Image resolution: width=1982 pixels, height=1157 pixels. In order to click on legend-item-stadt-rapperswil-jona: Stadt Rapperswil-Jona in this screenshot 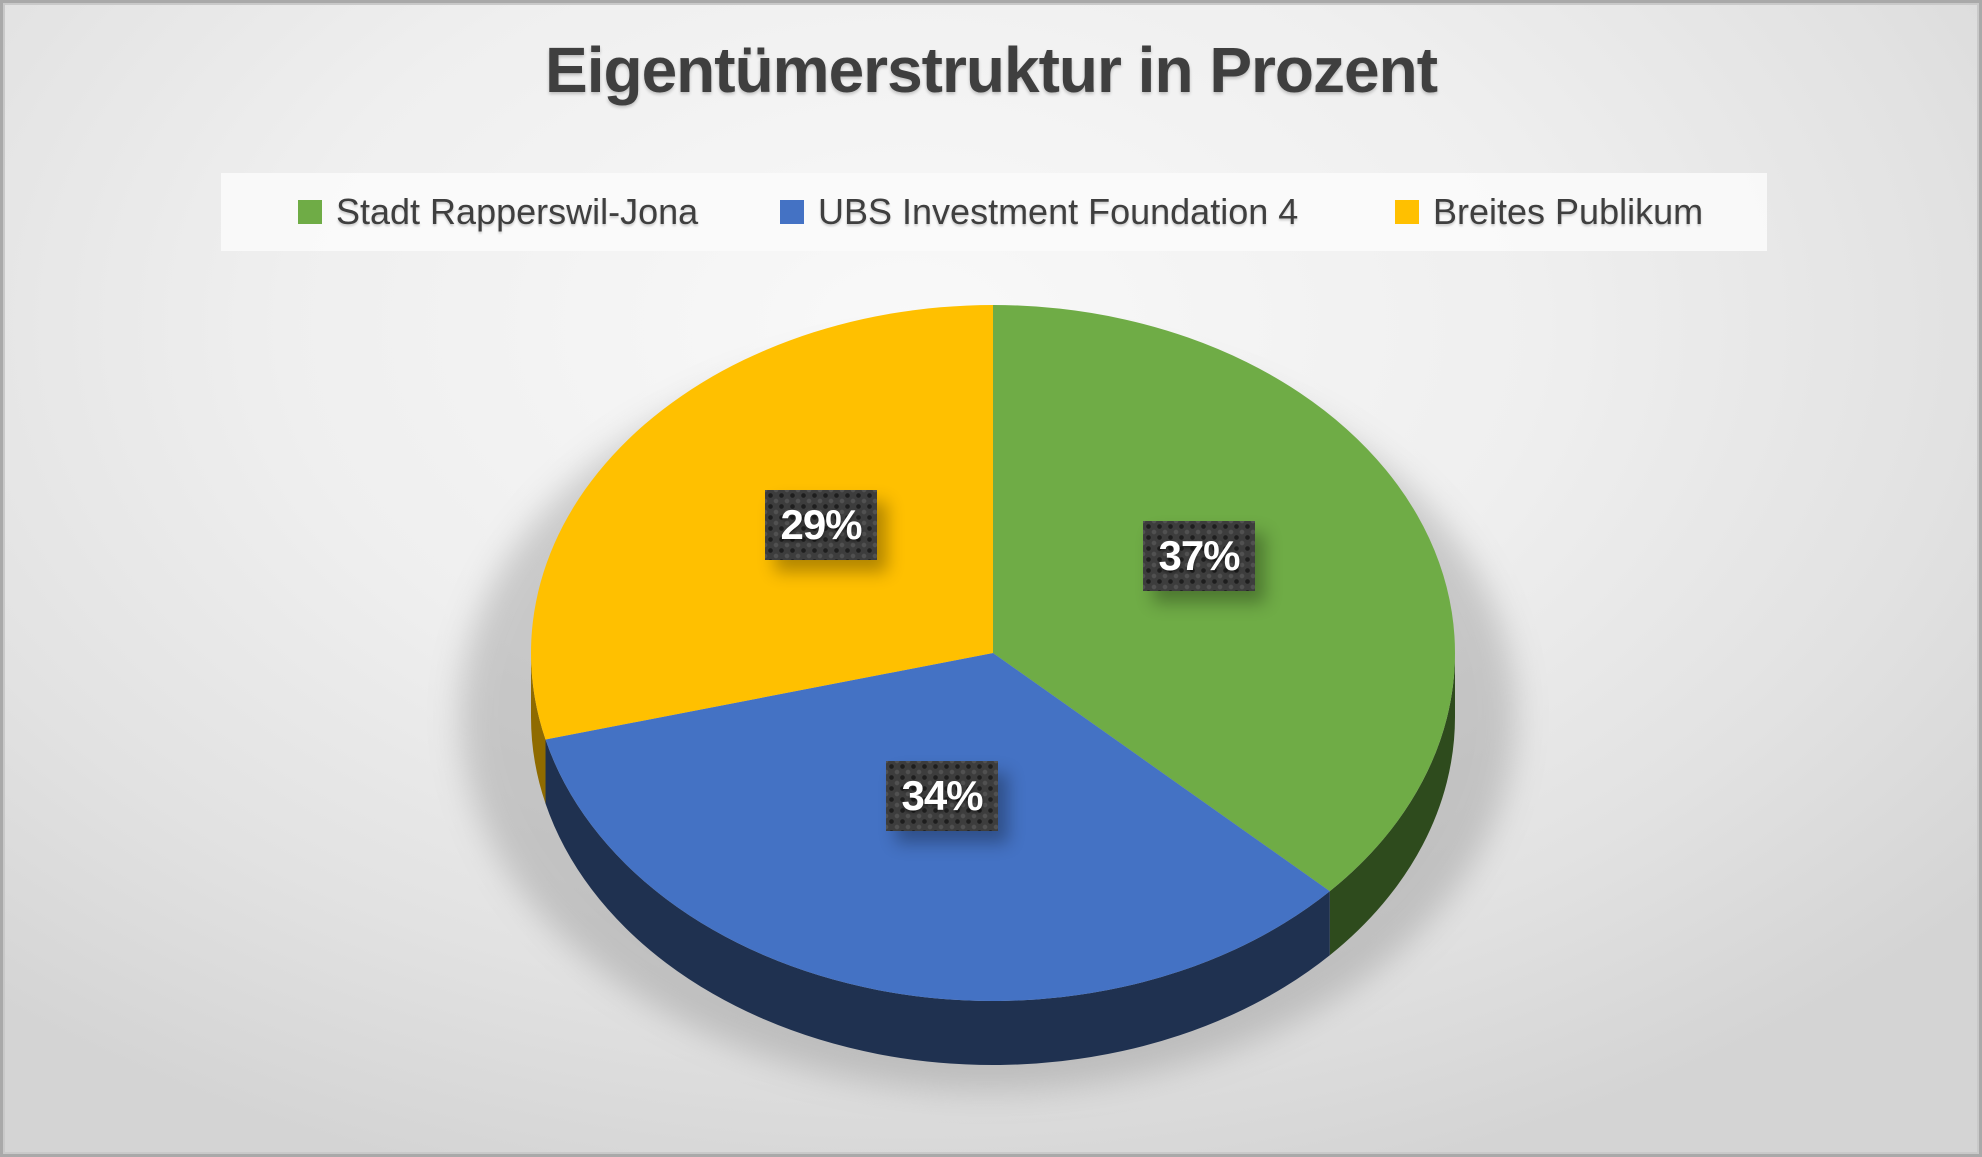, I will do `click(498, 212)`.